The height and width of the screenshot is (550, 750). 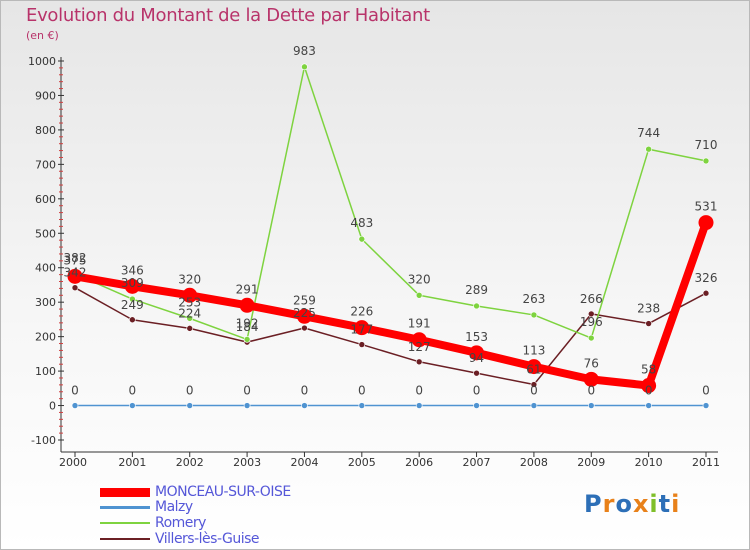 What do you see at coordinates (419, 324) in the screenshot?
I see `data-label-monceau-sur-oise: 191` at bounding box center [419, 324].